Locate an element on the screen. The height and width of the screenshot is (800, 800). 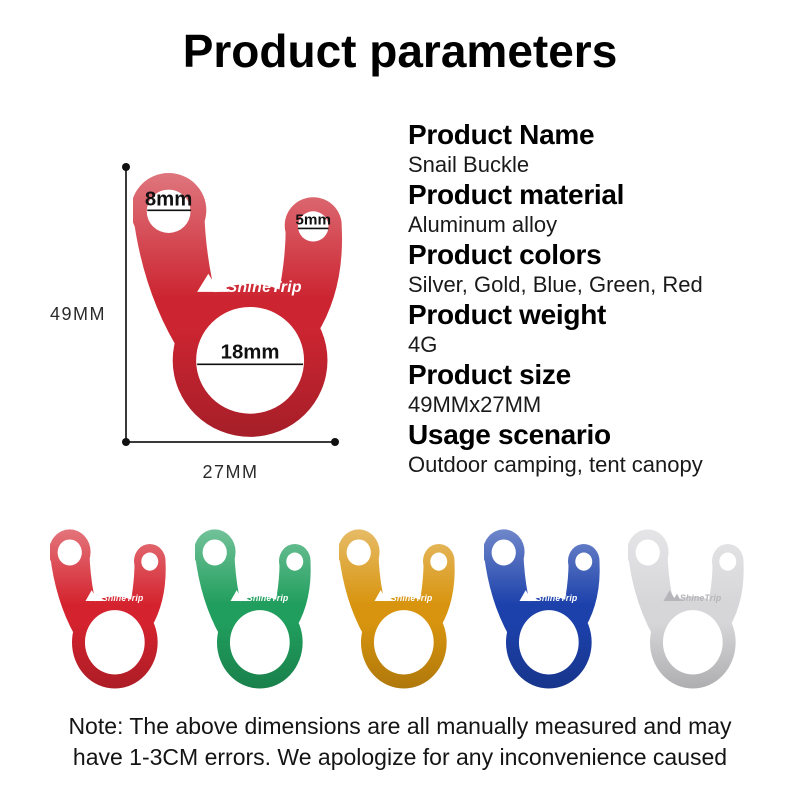
spec-label: Product material is located at coordinates (516, 194).